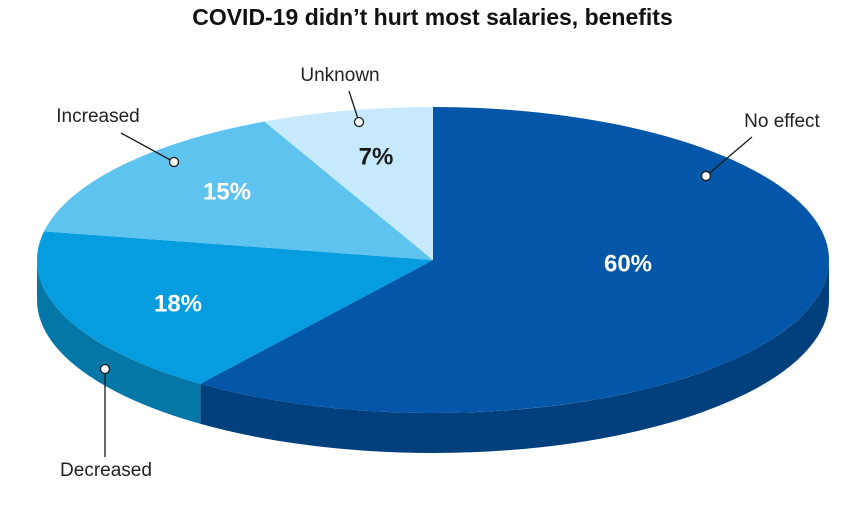 This screenshot has height=512, width=865. I want to click on value-label-no-effect: 60%, so click(628, 263).